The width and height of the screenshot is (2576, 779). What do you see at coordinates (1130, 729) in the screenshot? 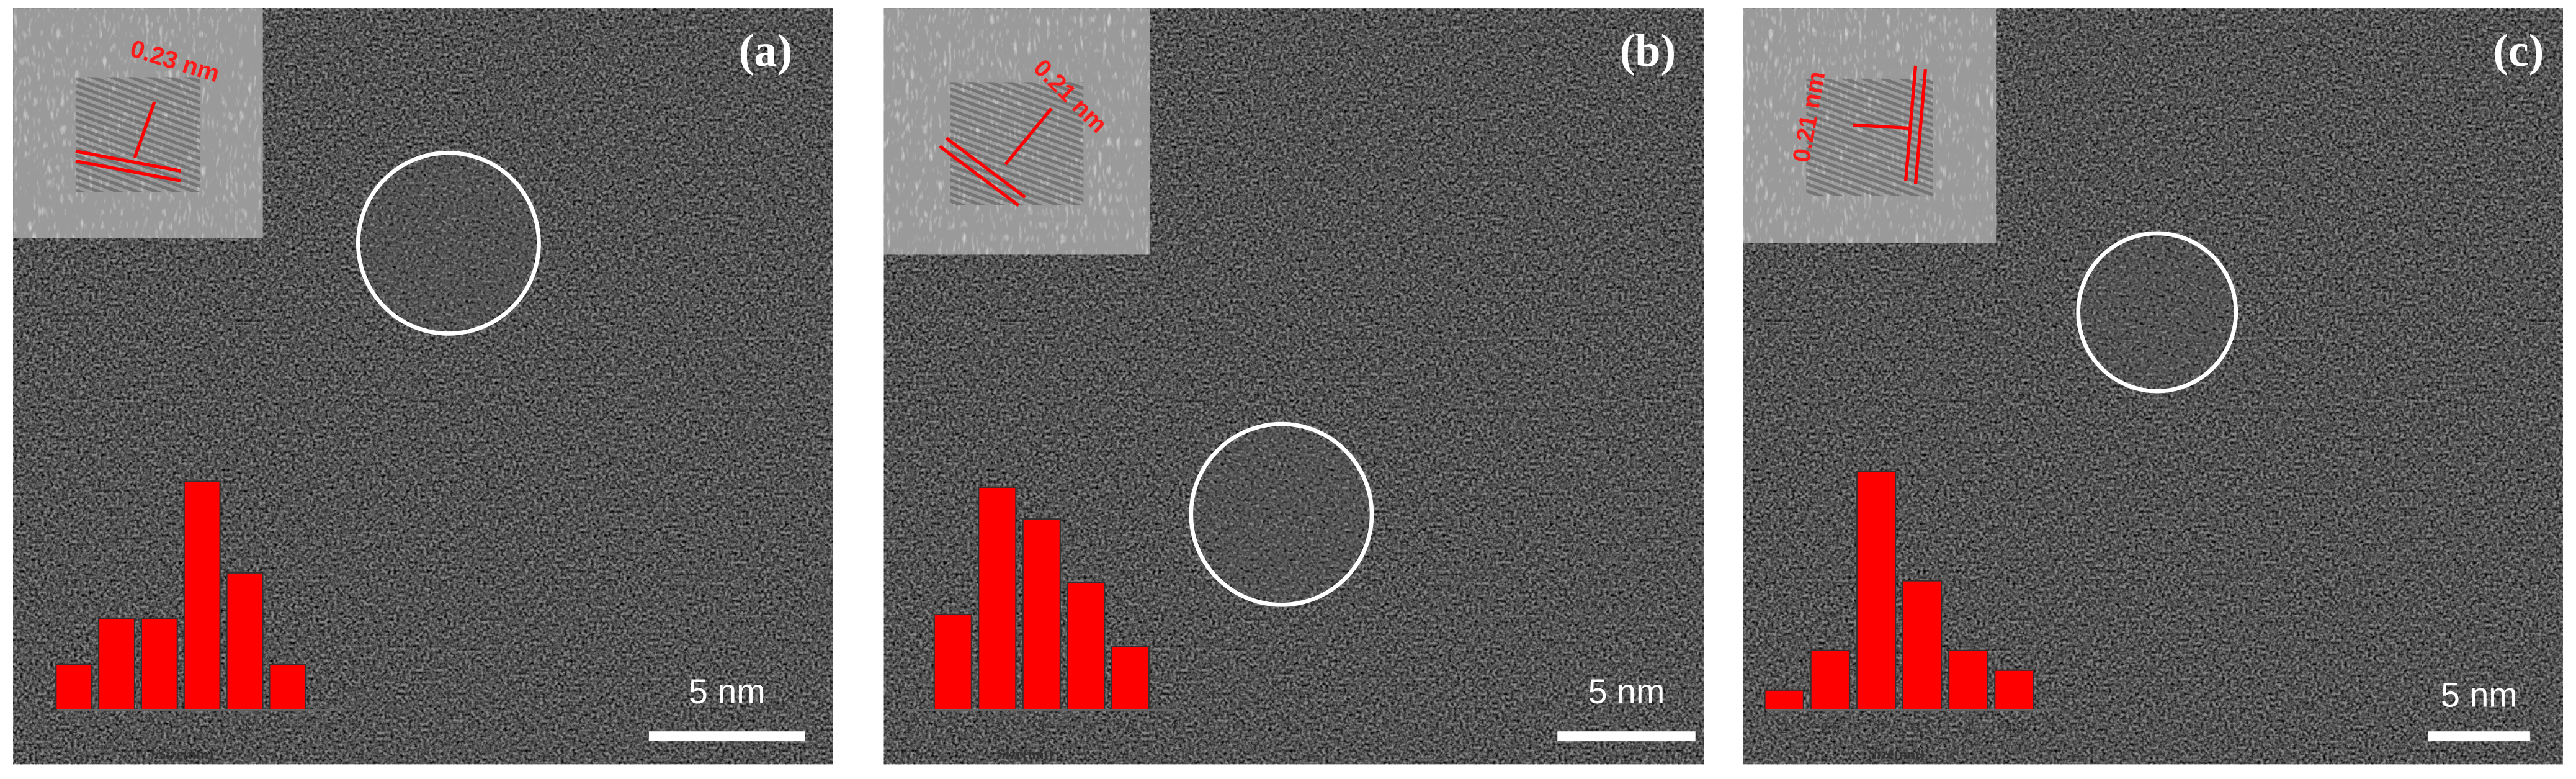
I see `x-tick-label: 6` at bounding box center [1130, 729].